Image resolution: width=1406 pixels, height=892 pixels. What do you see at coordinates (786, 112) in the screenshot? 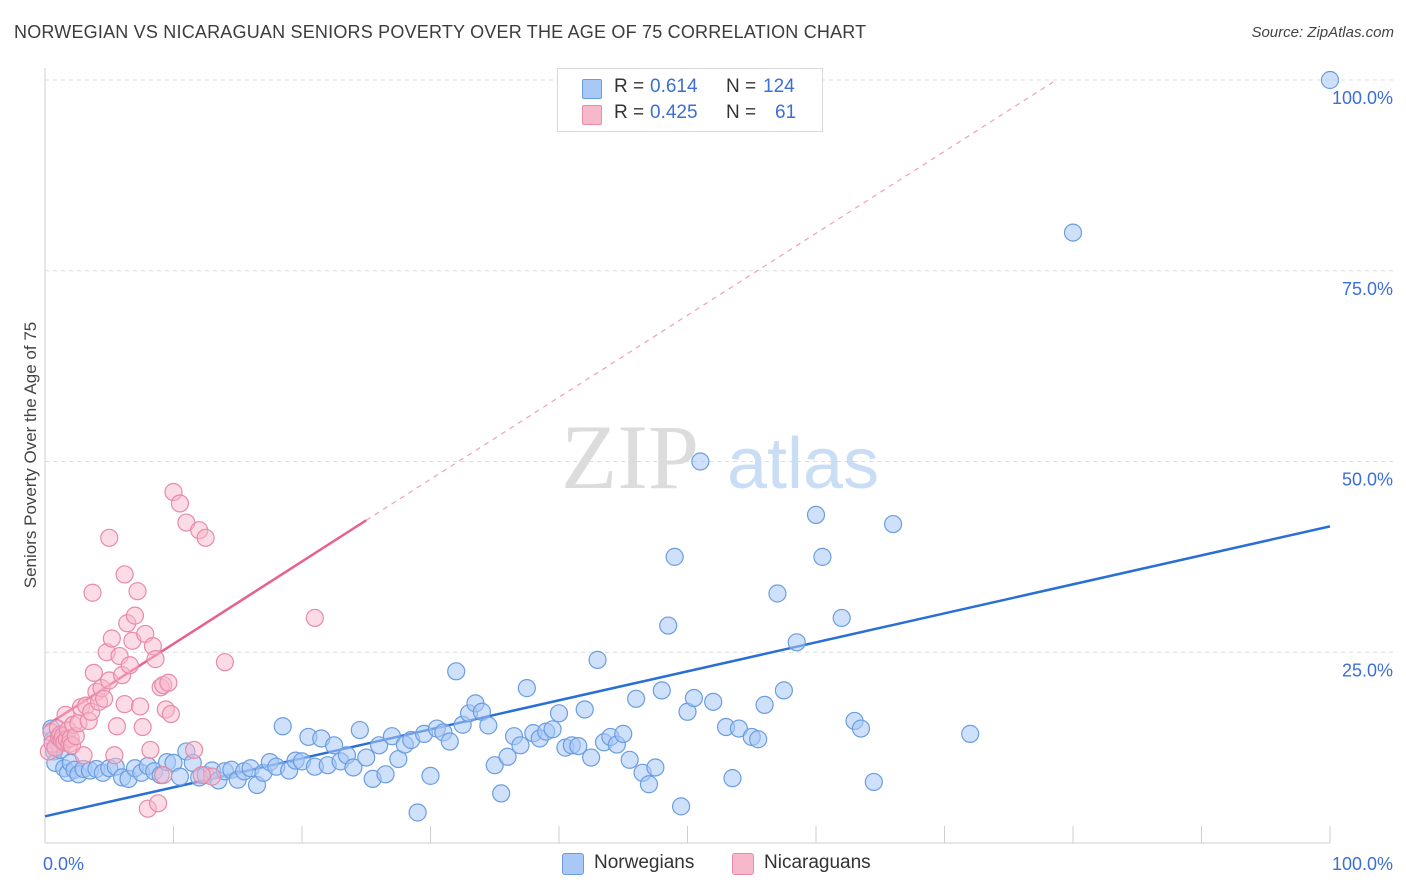
I see `legend-n-value: 61` at bounding box center [786, 112].